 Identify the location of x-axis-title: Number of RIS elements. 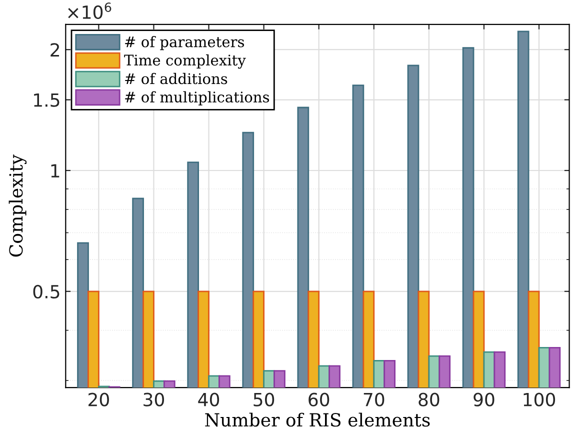
(317, 419).